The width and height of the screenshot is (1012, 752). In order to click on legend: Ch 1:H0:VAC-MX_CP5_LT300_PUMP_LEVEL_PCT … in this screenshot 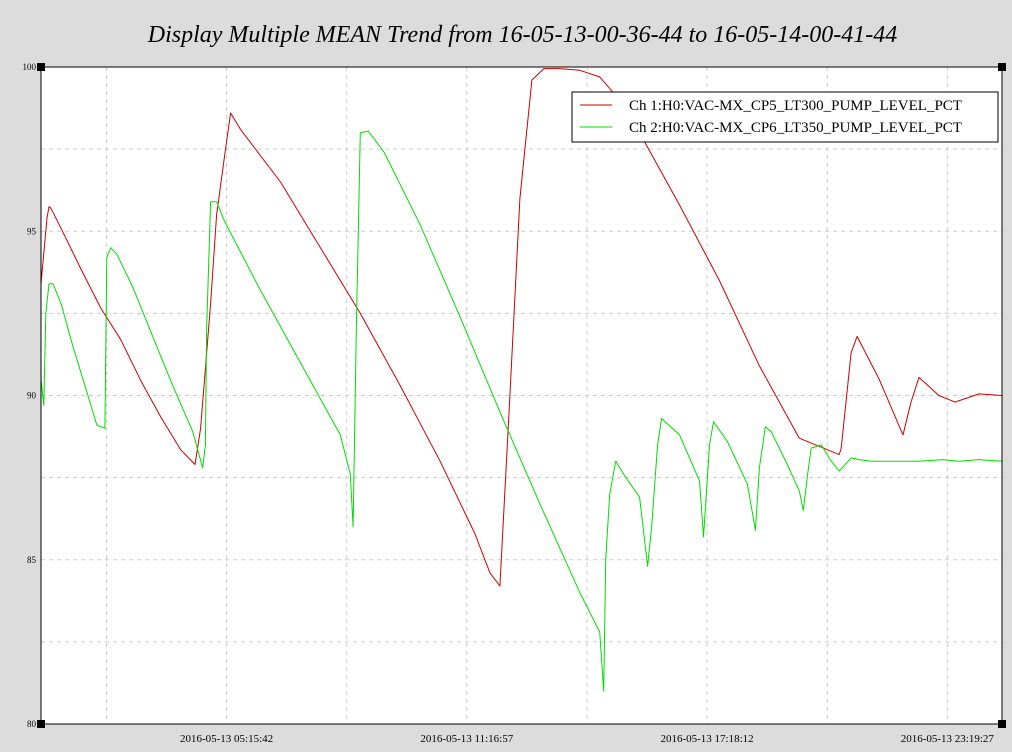, I will do `click(785, 117)`.